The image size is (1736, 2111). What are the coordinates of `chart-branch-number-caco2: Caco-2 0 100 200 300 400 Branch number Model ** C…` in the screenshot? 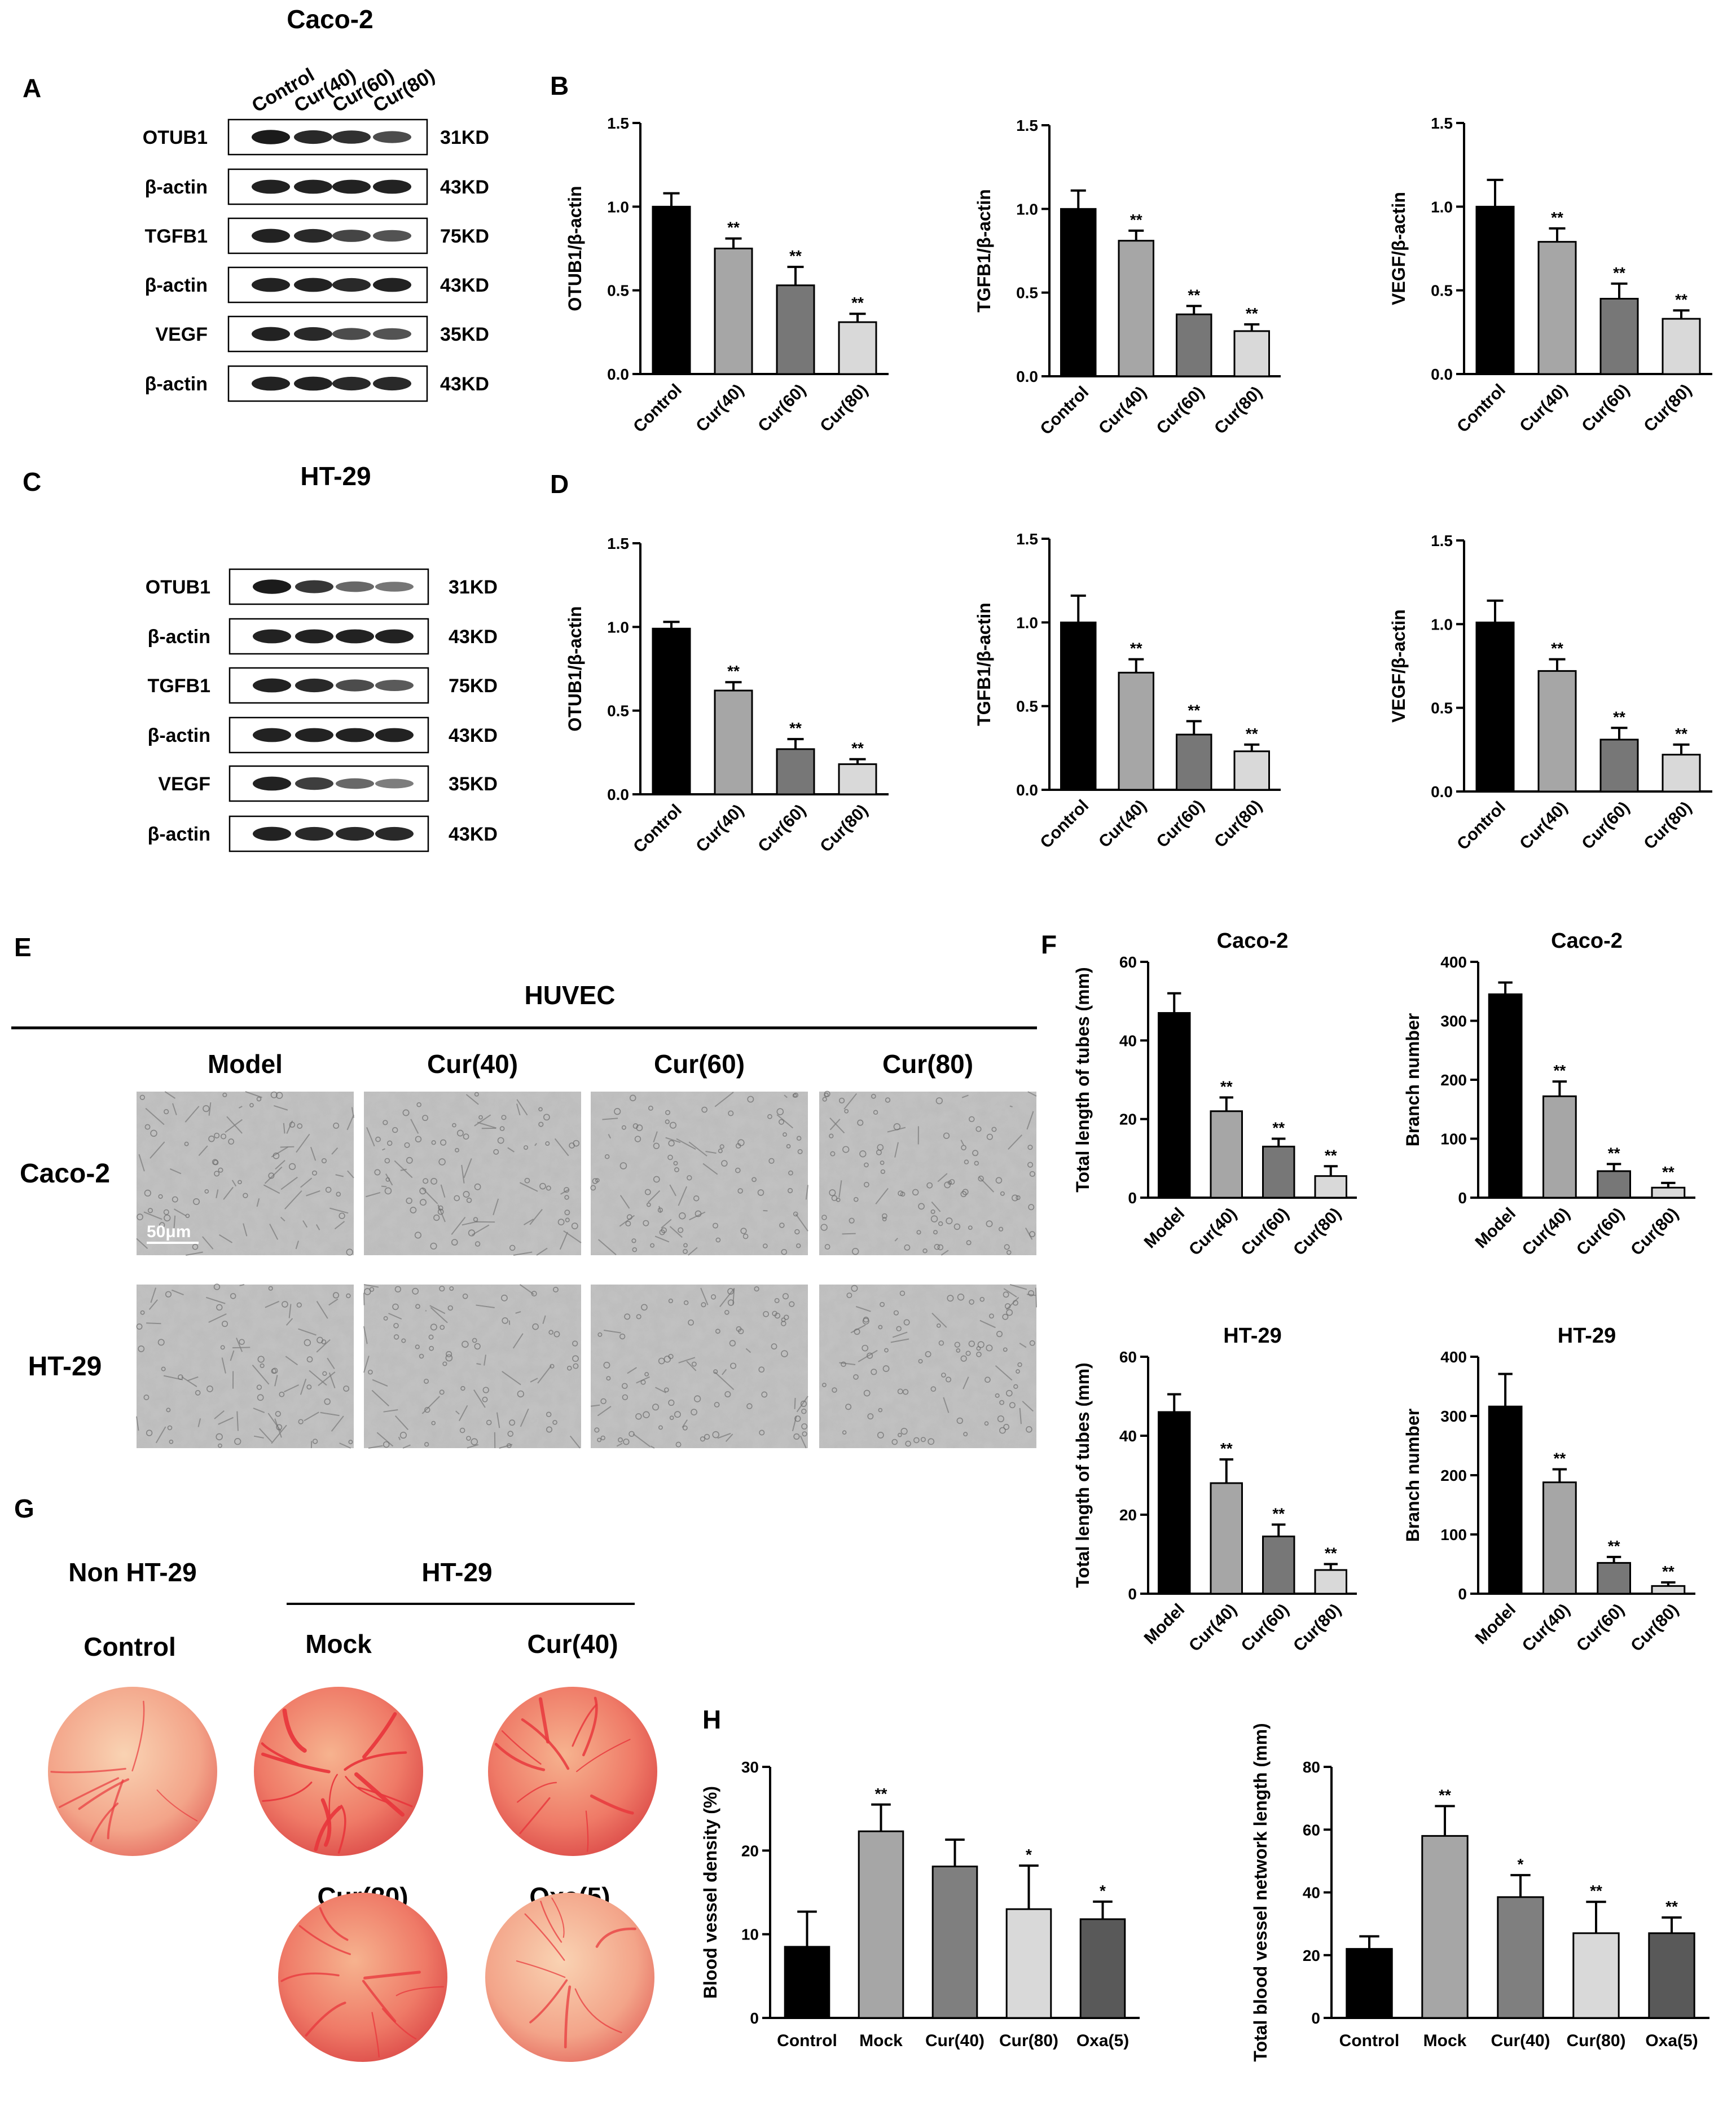 It's located at (1549, 1094).